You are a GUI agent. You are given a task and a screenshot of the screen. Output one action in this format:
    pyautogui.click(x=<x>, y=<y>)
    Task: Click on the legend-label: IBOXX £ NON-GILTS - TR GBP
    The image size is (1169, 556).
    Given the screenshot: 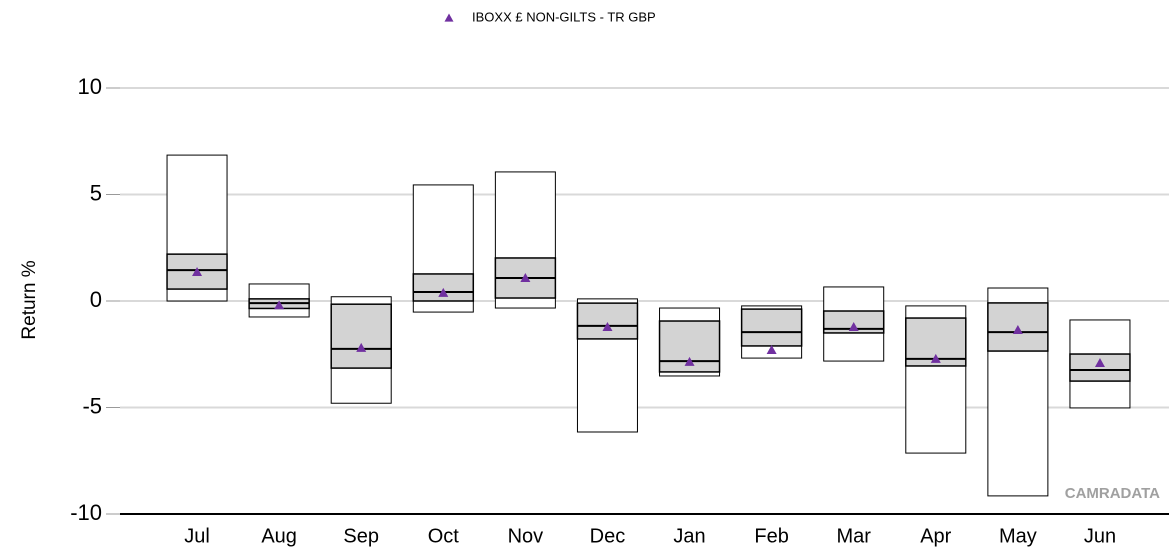 What is the action you would take?
    pyautogui.click(x=564, y=16)
    